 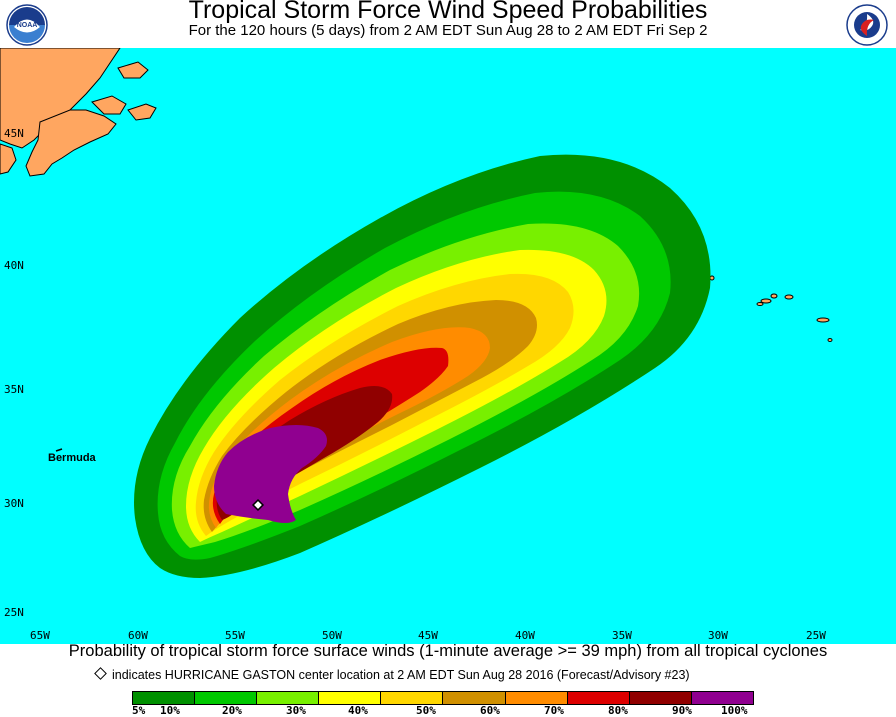 I want to click on longitude-labels: 65W 60W 55W 50W 45W 40W 35W 30W 25W, so click(x=428, y=635).